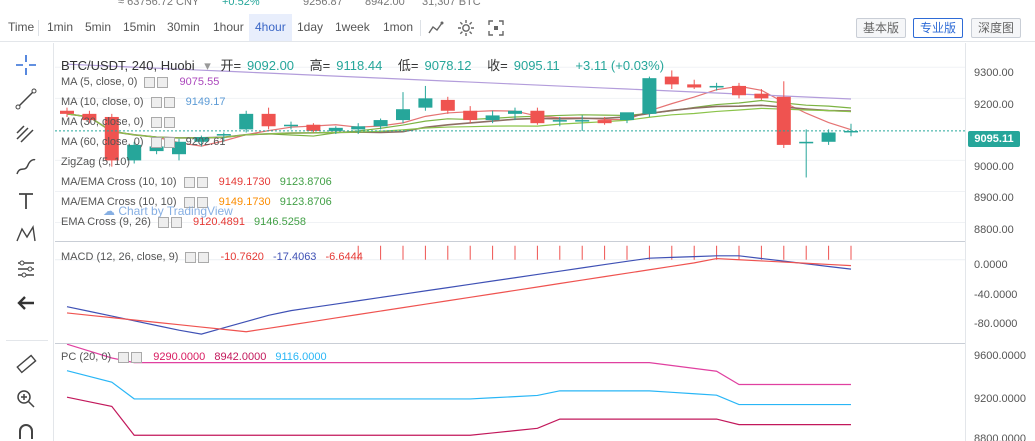 This screenshot has width=1035, height=441. Describe the element at coordinates (466, 28) in the screenshot. I see `settings-gear-icon` at that location.